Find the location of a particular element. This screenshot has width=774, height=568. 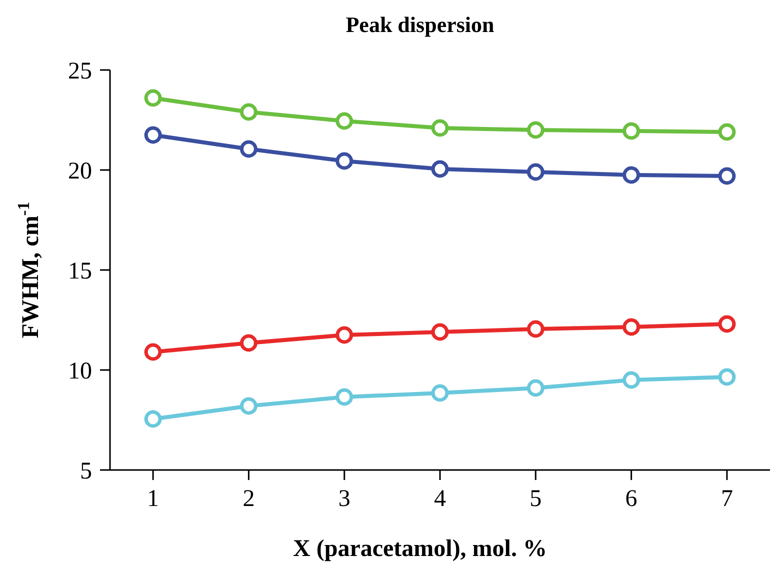

x-axis-title: X (paracetamol), mol. % is located at coordinates (420, 549).